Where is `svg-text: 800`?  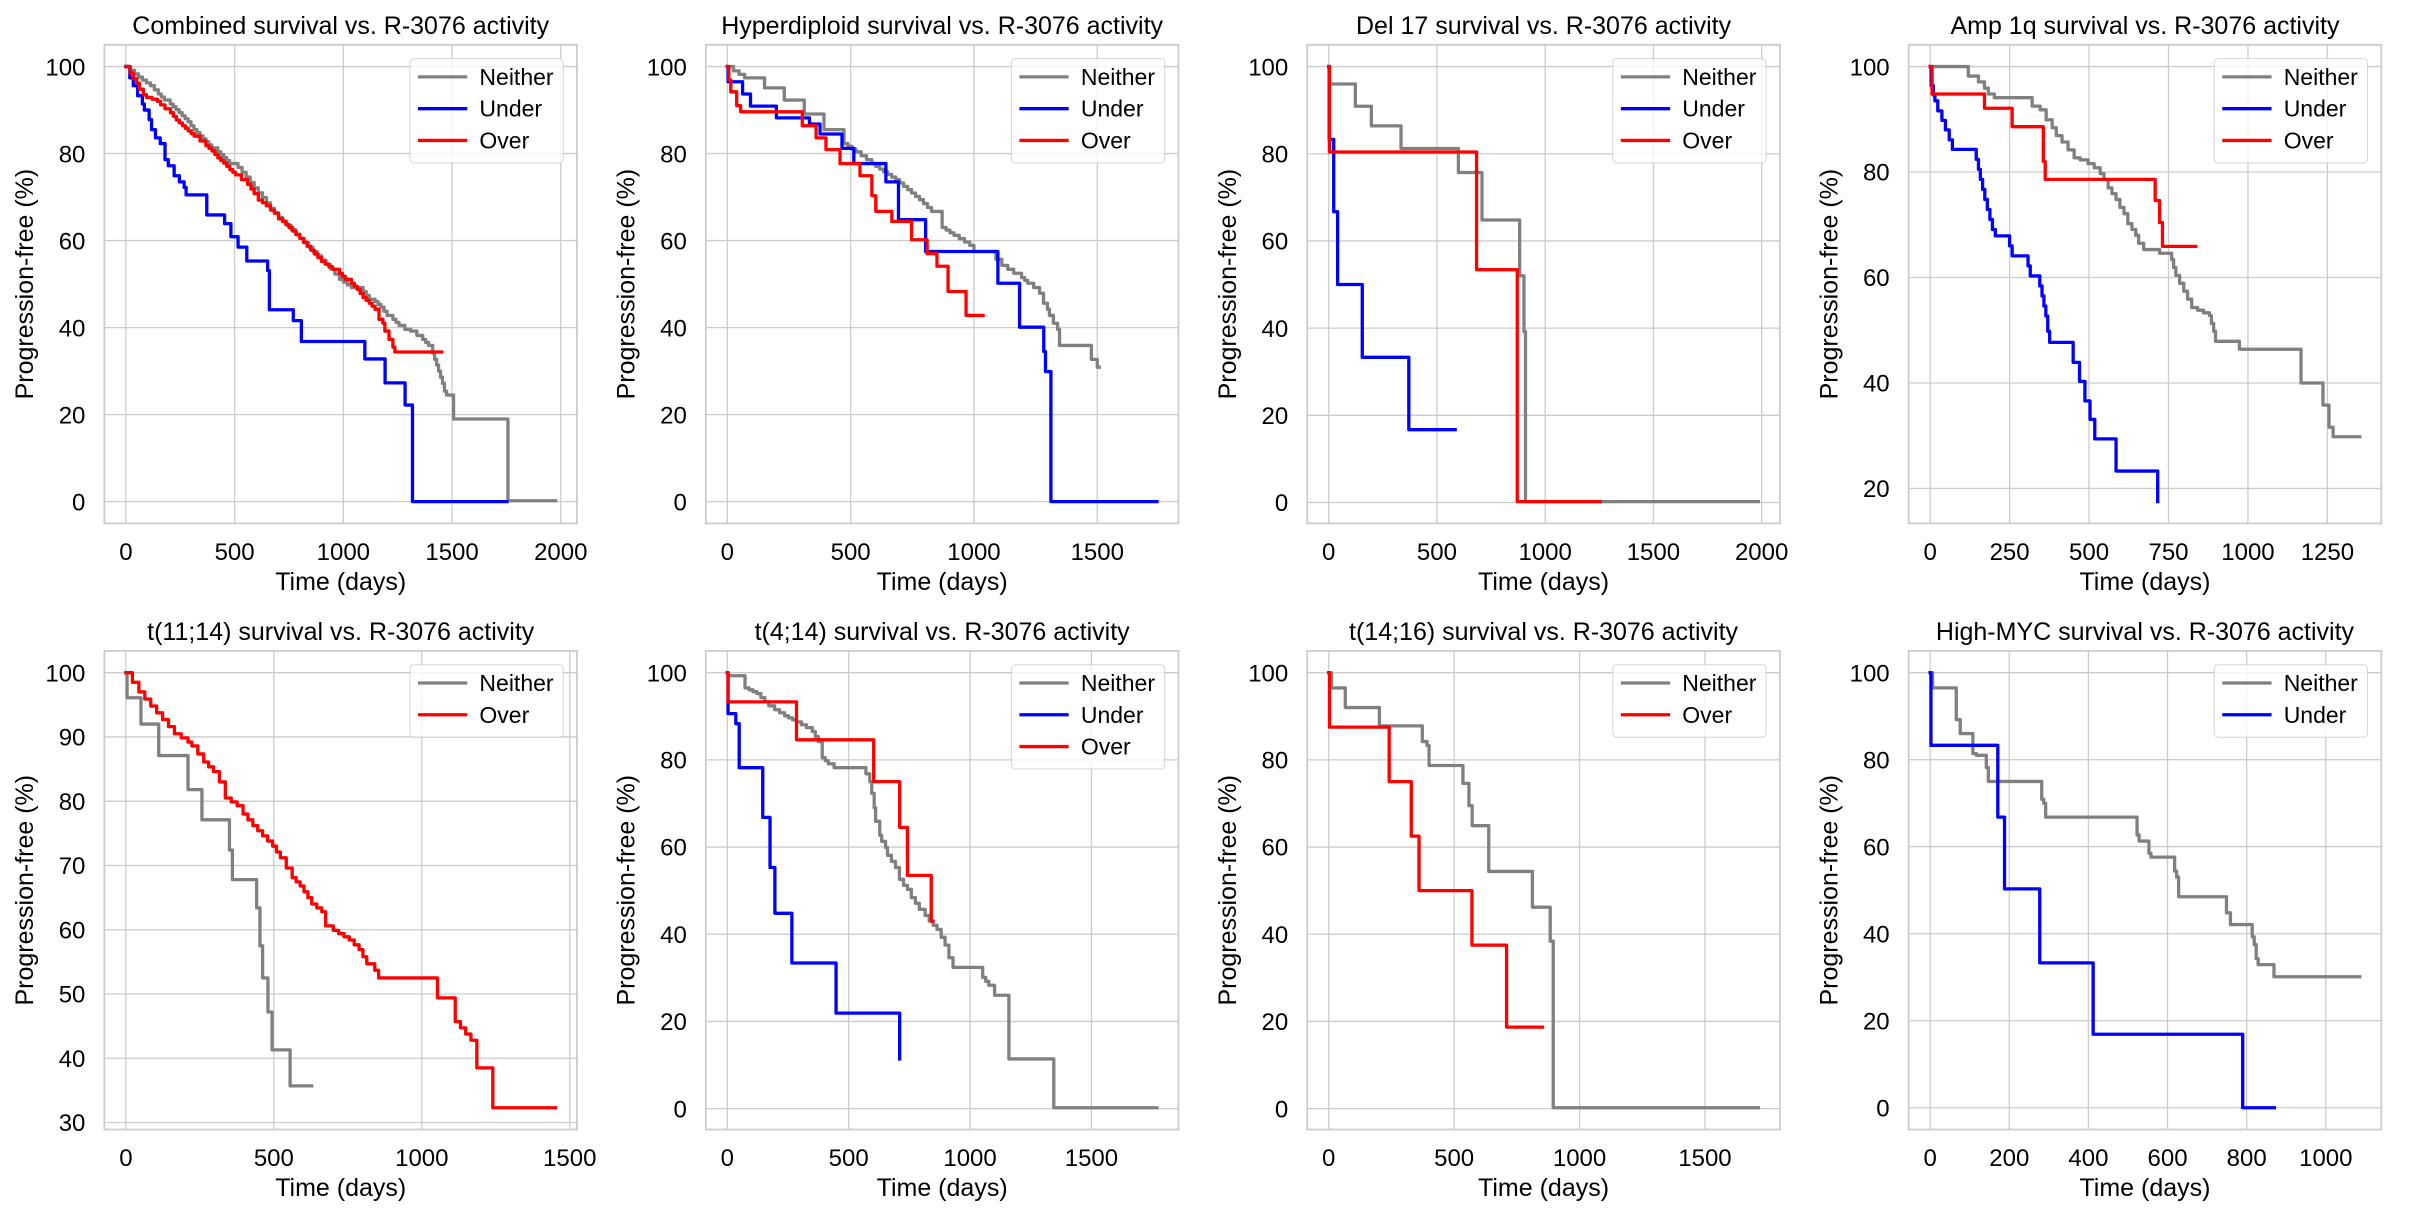 svg-text: 800 is located at coordinates (2247, 1158).